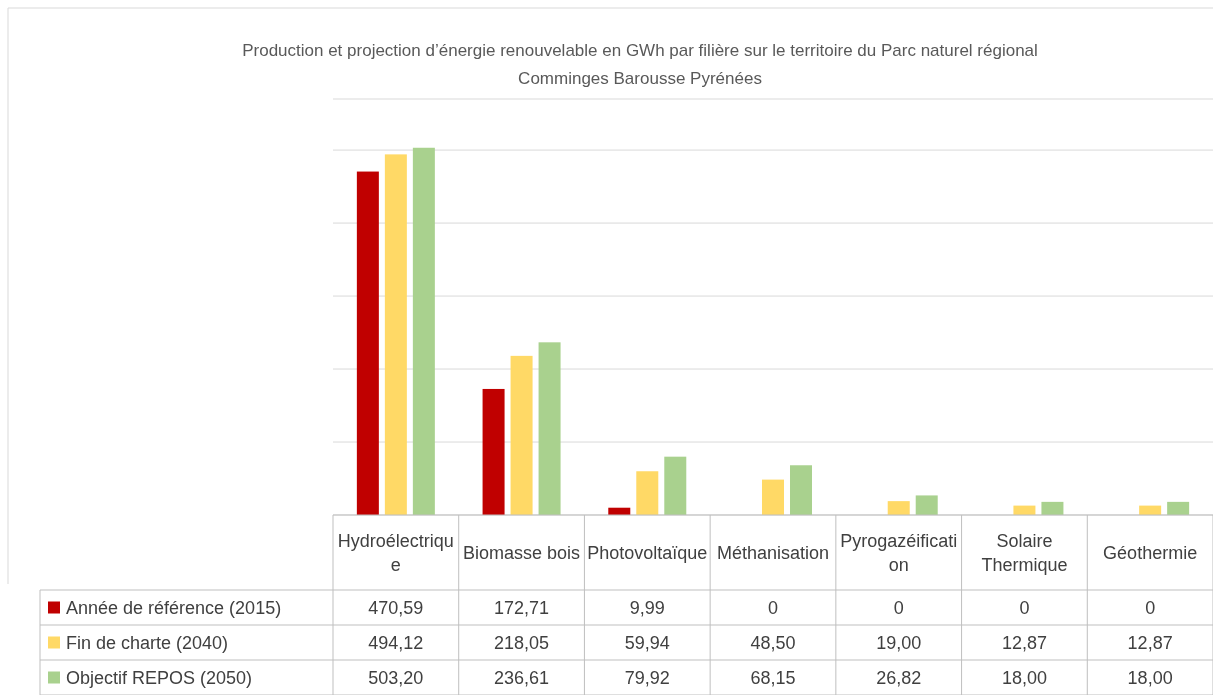  I want to click on data-label: 68,15, so click(773, 677).